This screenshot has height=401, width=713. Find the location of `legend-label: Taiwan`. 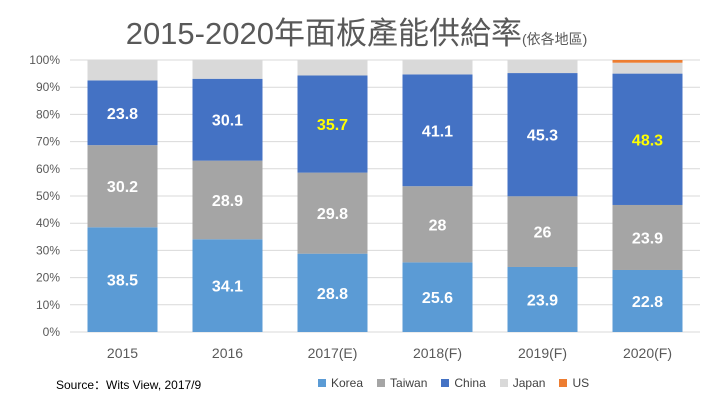

legend-label: Taiwan is located at coordinates (409, 383).